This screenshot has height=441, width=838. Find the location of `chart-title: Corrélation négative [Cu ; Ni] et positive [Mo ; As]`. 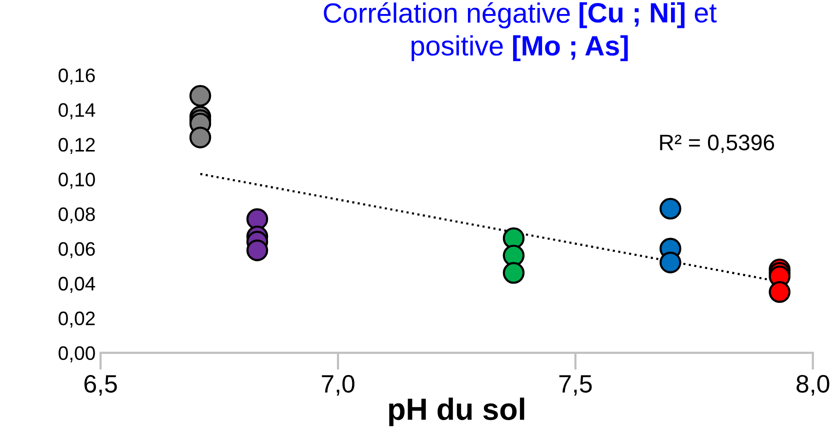

chart-title: Corrélation négative [Cu ; Ni] et positive [Mo ; As] is located at coordinates (520, 32).